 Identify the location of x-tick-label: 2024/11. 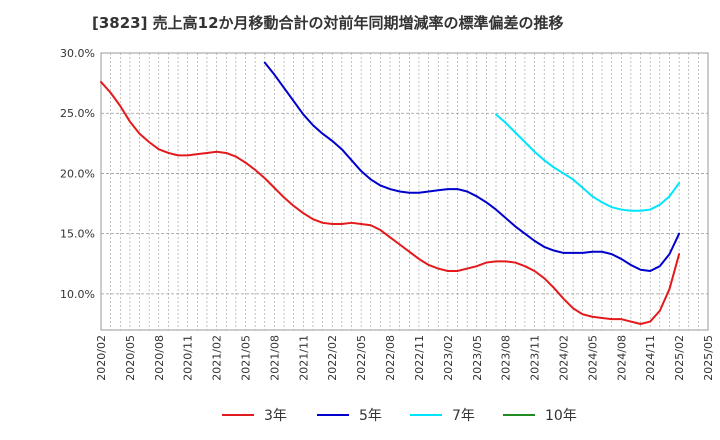
(650, 358).